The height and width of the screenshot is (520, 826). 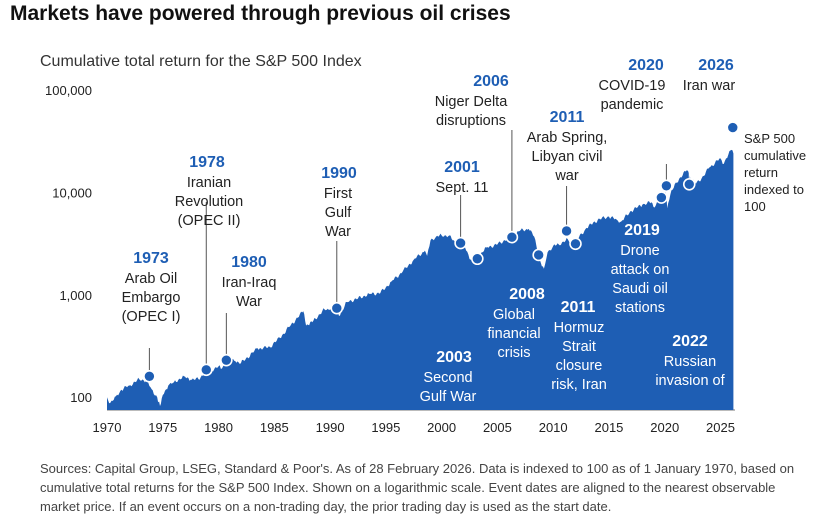 What do you see at coordinates (716, 65) in the screenshot?
I see `event-year-label: 2026` at bounding box center [716, 65].